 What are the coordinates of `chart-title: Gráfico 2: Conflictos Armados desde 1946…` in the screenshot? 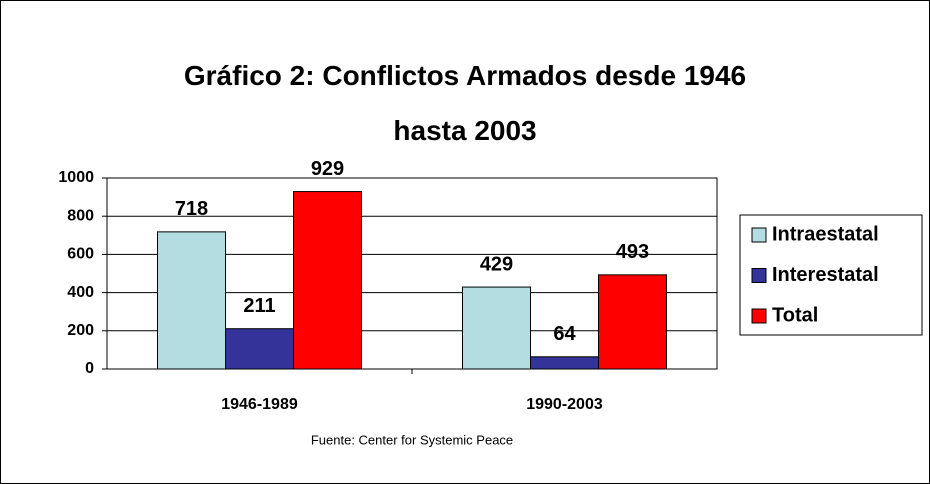 It's located at (465, 103).